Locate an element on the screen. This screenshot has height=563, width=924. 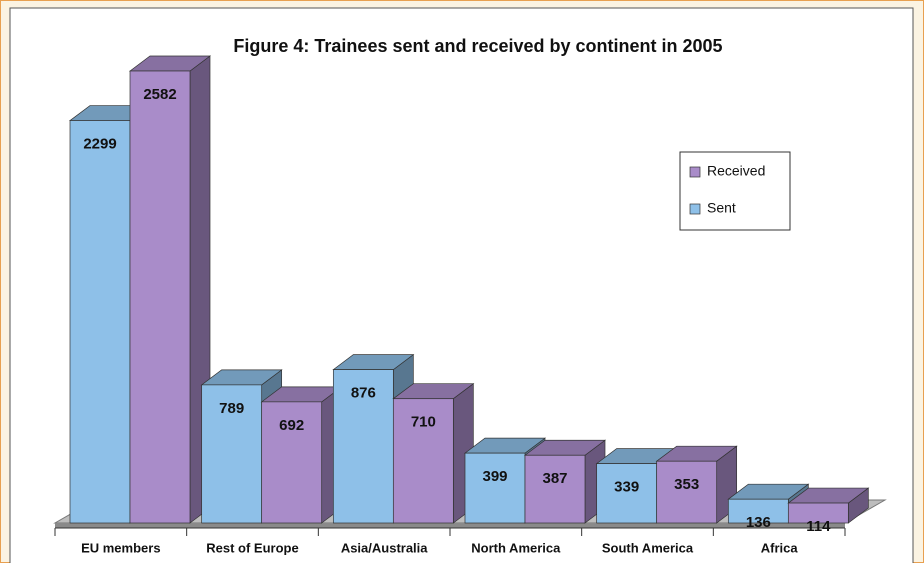
legend-box is located at coordinates (735, 191).